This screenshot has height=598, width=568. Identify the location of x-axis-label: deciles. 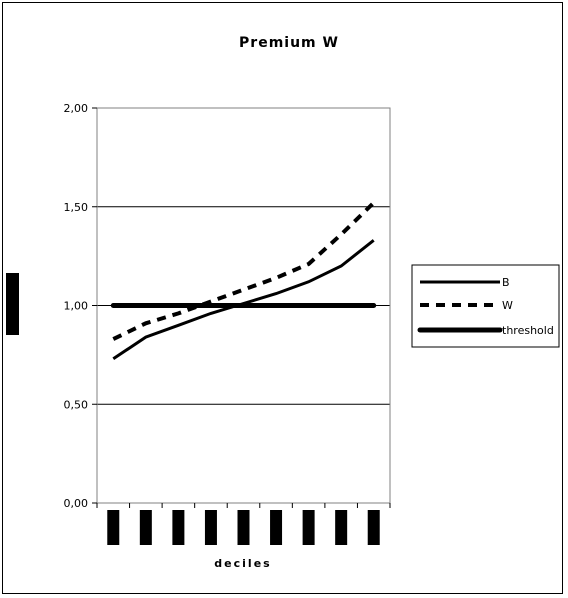
(242, 563).